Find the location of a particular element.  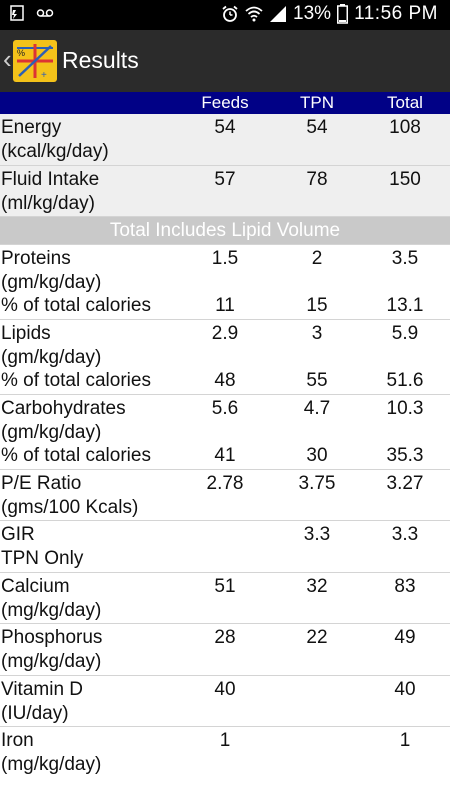

app-logo-icon: % + is located at coordinates (35, 61).